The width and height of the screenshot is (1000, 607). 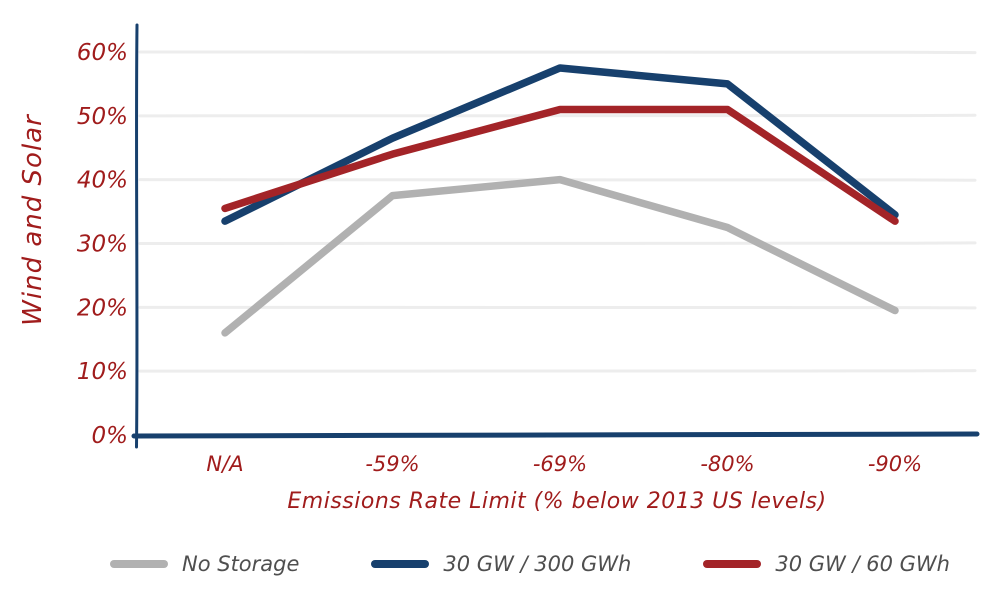 What do you see at coordinates (727, 464) in the screenshot?
I see `x-tick-label: -80%` at bounding box center [727, 464].